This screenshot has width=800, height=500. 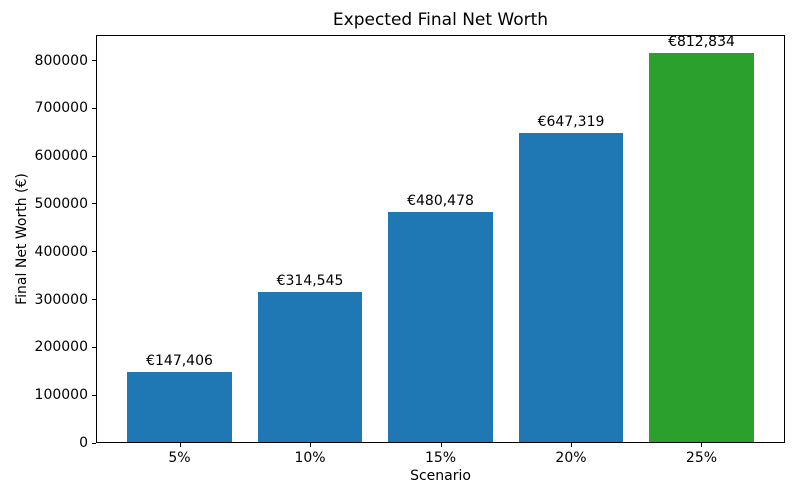 I want to click on bar-5%, so click(x=179, y=406).